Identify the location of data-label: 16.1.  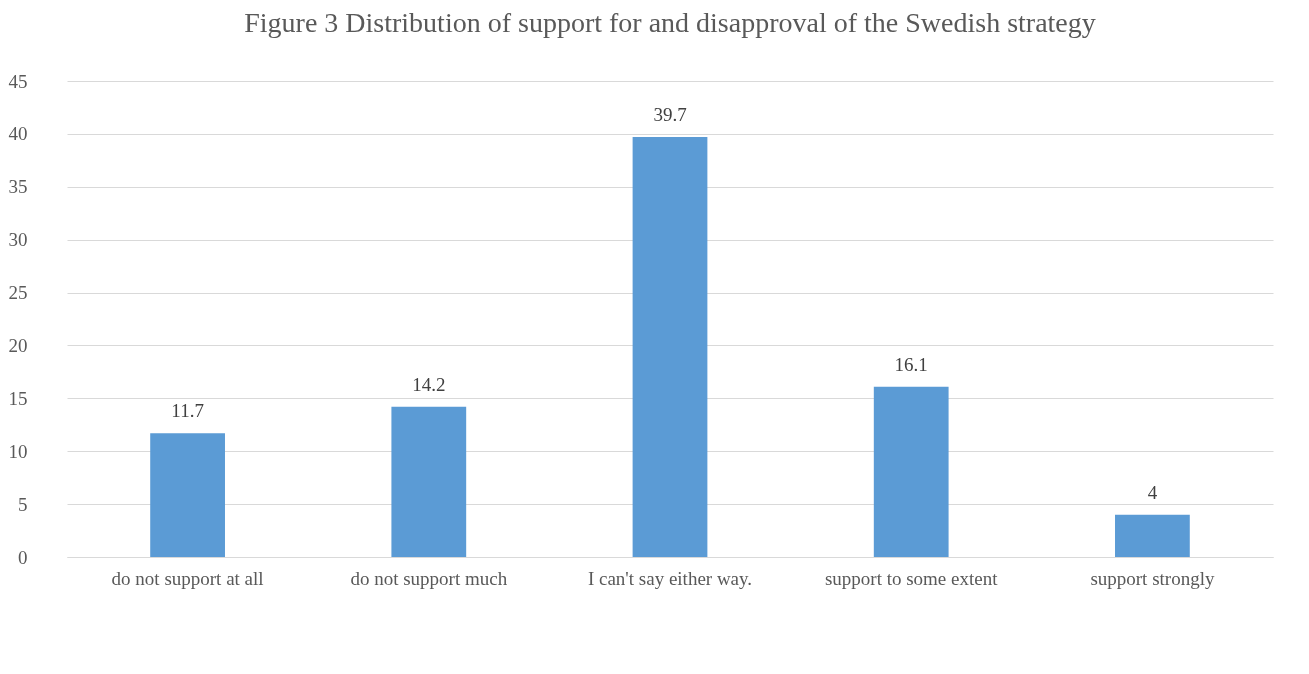
(911, 364).